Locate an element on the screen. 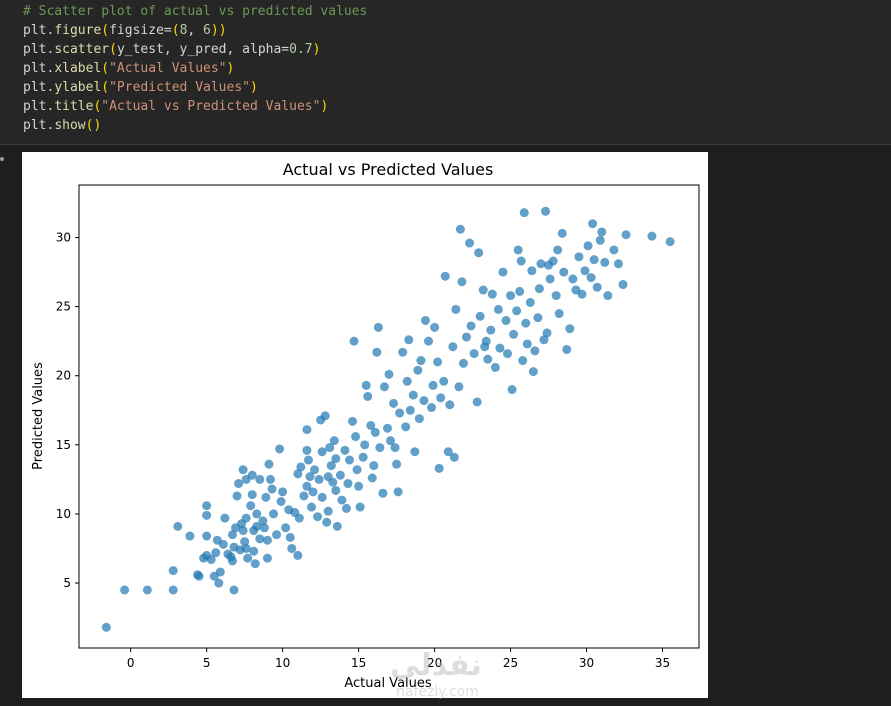  code-token: , is located at coordinates (195, 30).